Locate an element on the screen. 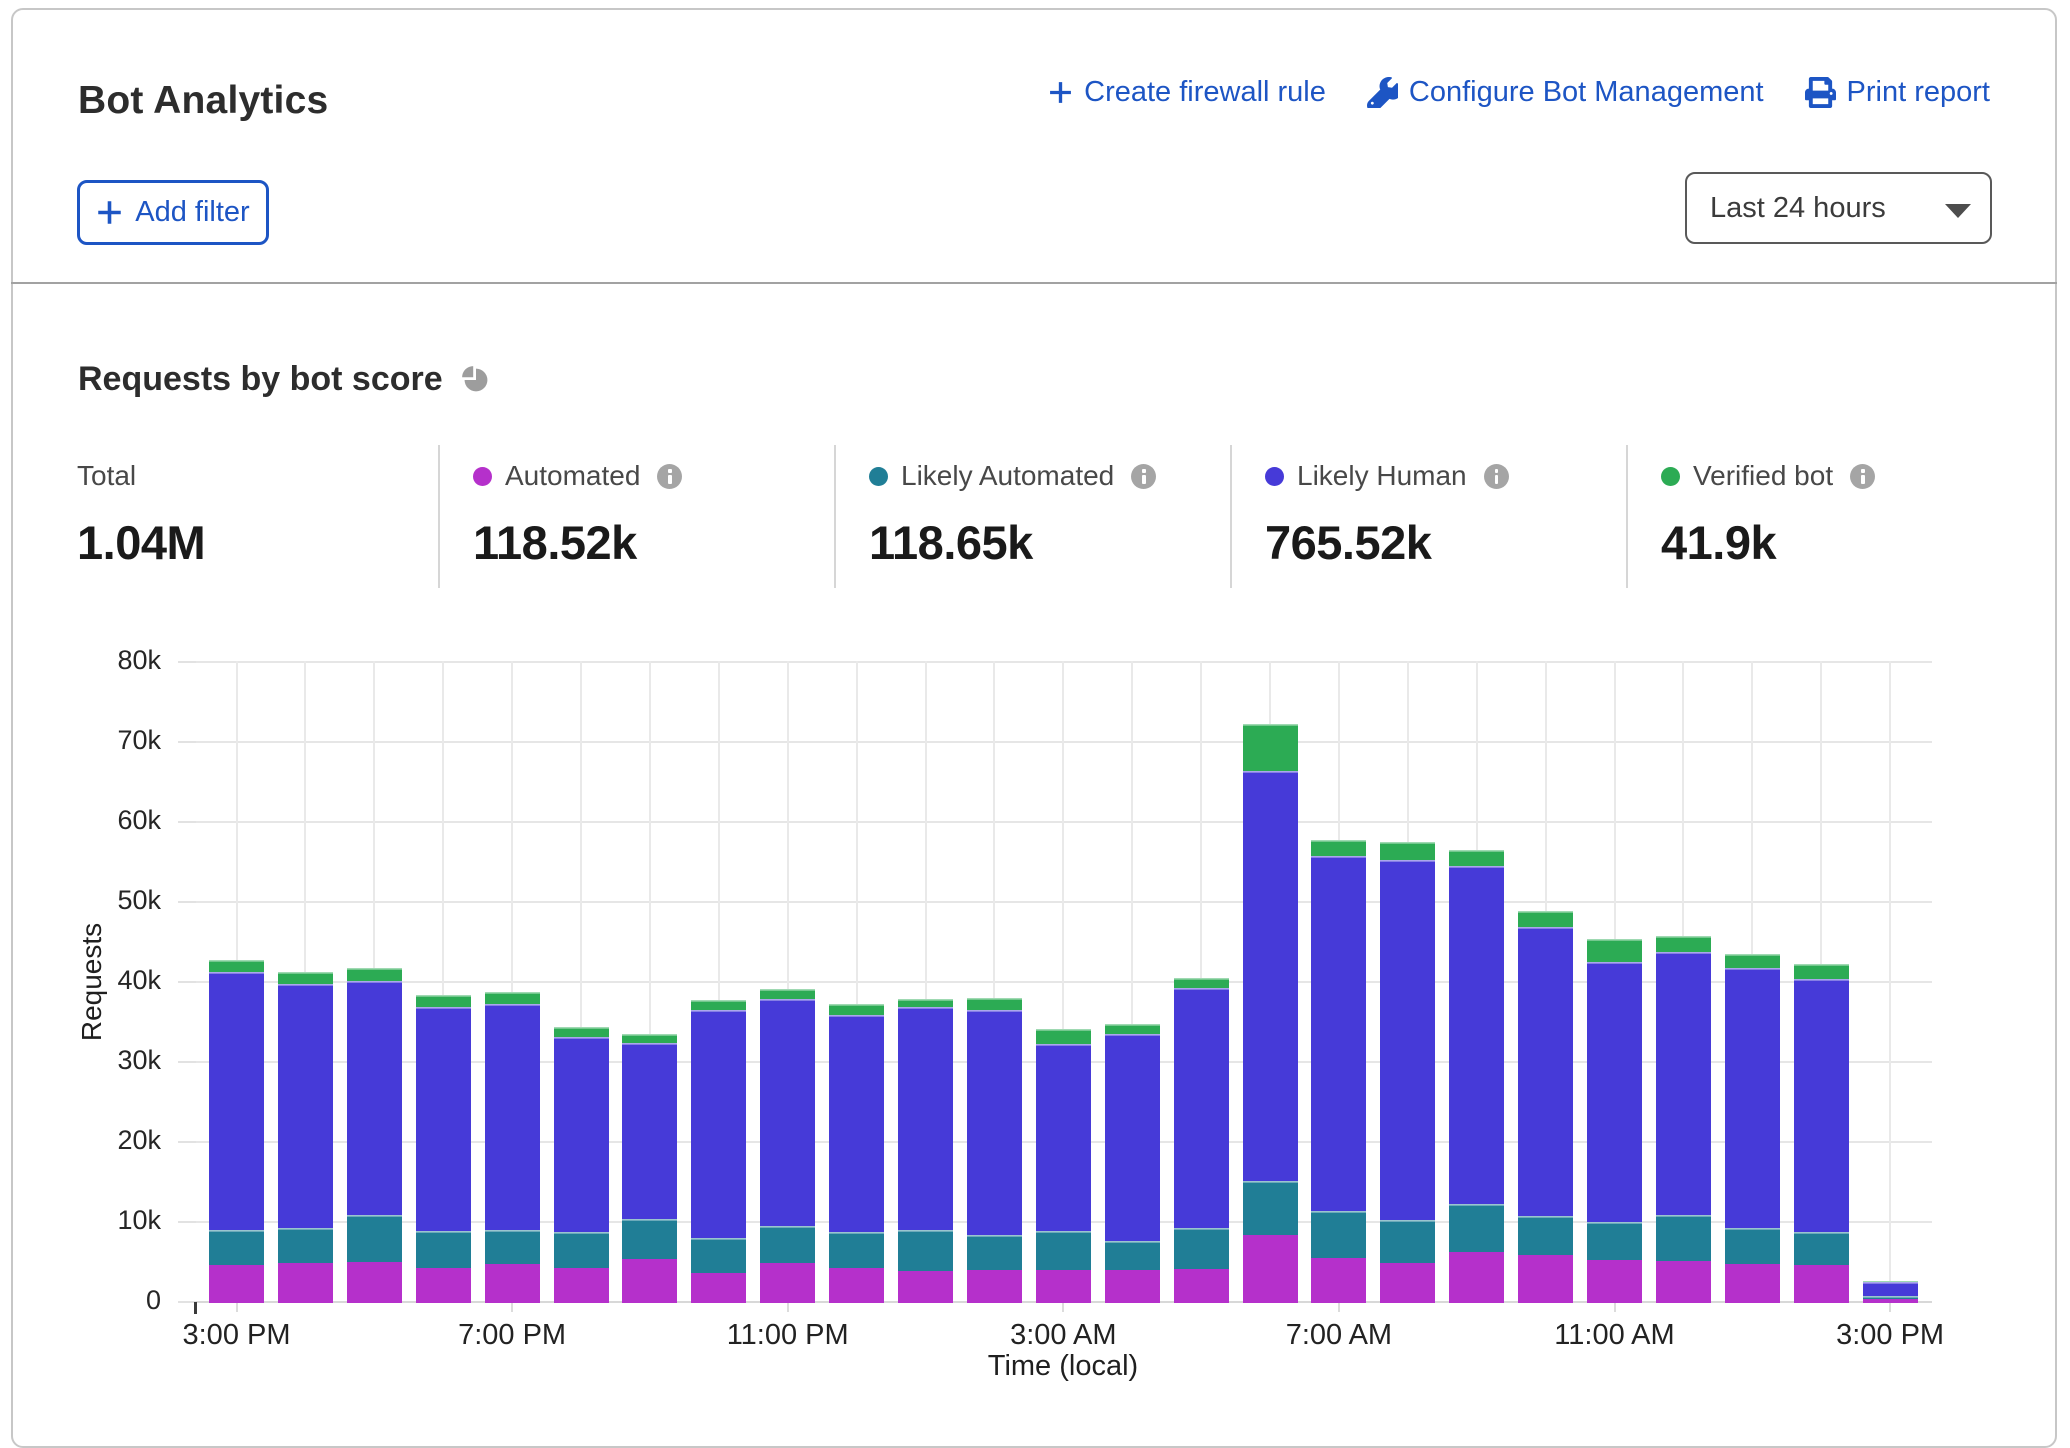  action-label: Print report is located at coordinates (1918, 92).